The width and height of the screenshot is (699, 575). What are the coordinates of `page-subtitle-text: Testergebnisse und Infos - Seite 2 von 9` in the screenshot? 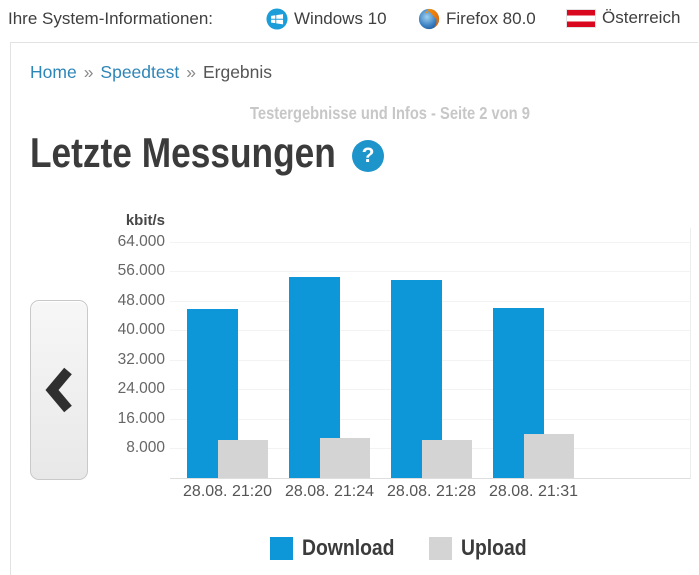 It's located at (390, 113).